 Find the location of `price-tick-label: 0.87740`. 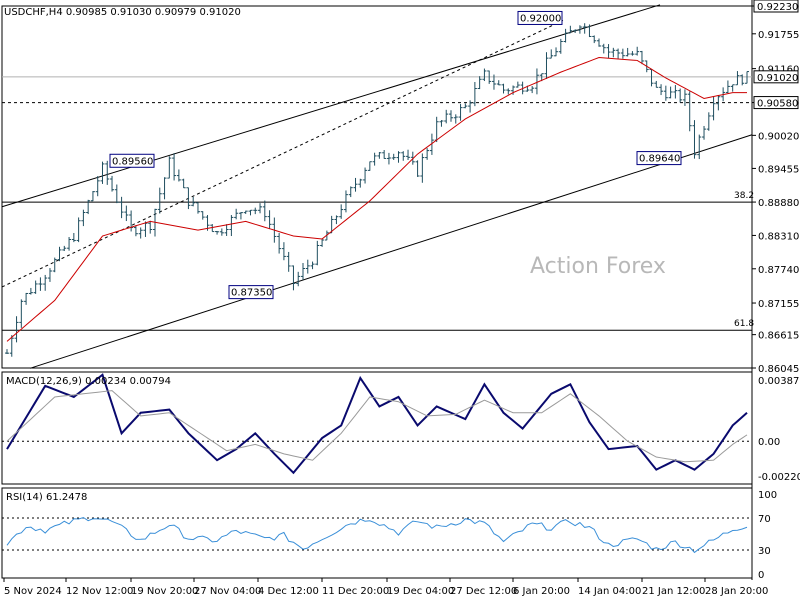

price-tick-label: 0.87740 is located at coordinates (778, 270).